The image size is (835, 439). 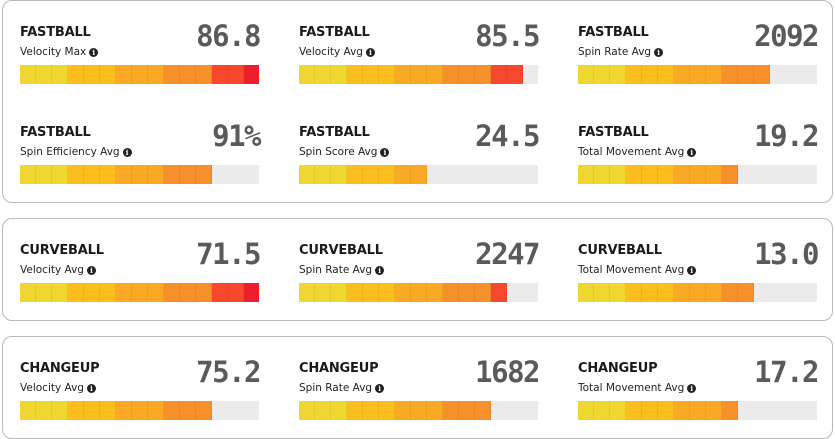 I want to click on metric-value: 91%, so click(x=236, y=136).